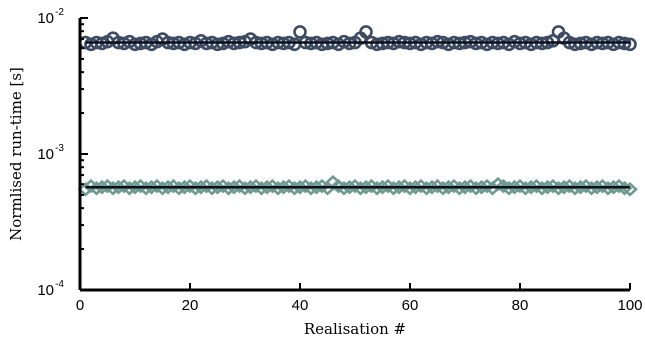  What do you see at coordinates (355, 329) in the screenshot?
I see `x-axis-label: Realisation #` at bounding box center [355, 329].